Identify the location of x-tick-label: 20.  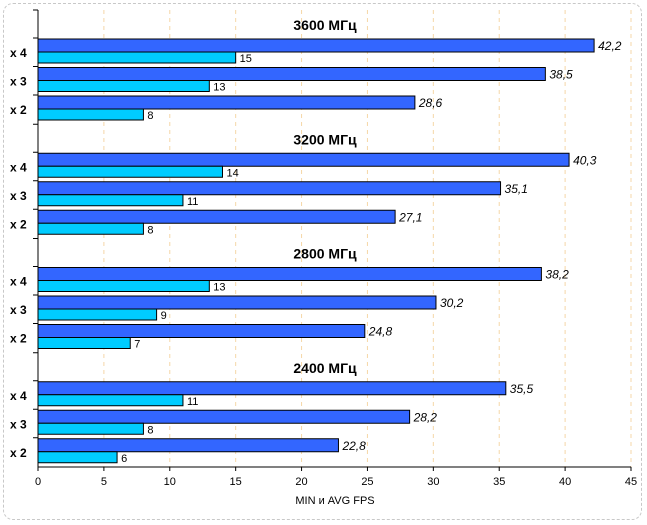
(301, 482).